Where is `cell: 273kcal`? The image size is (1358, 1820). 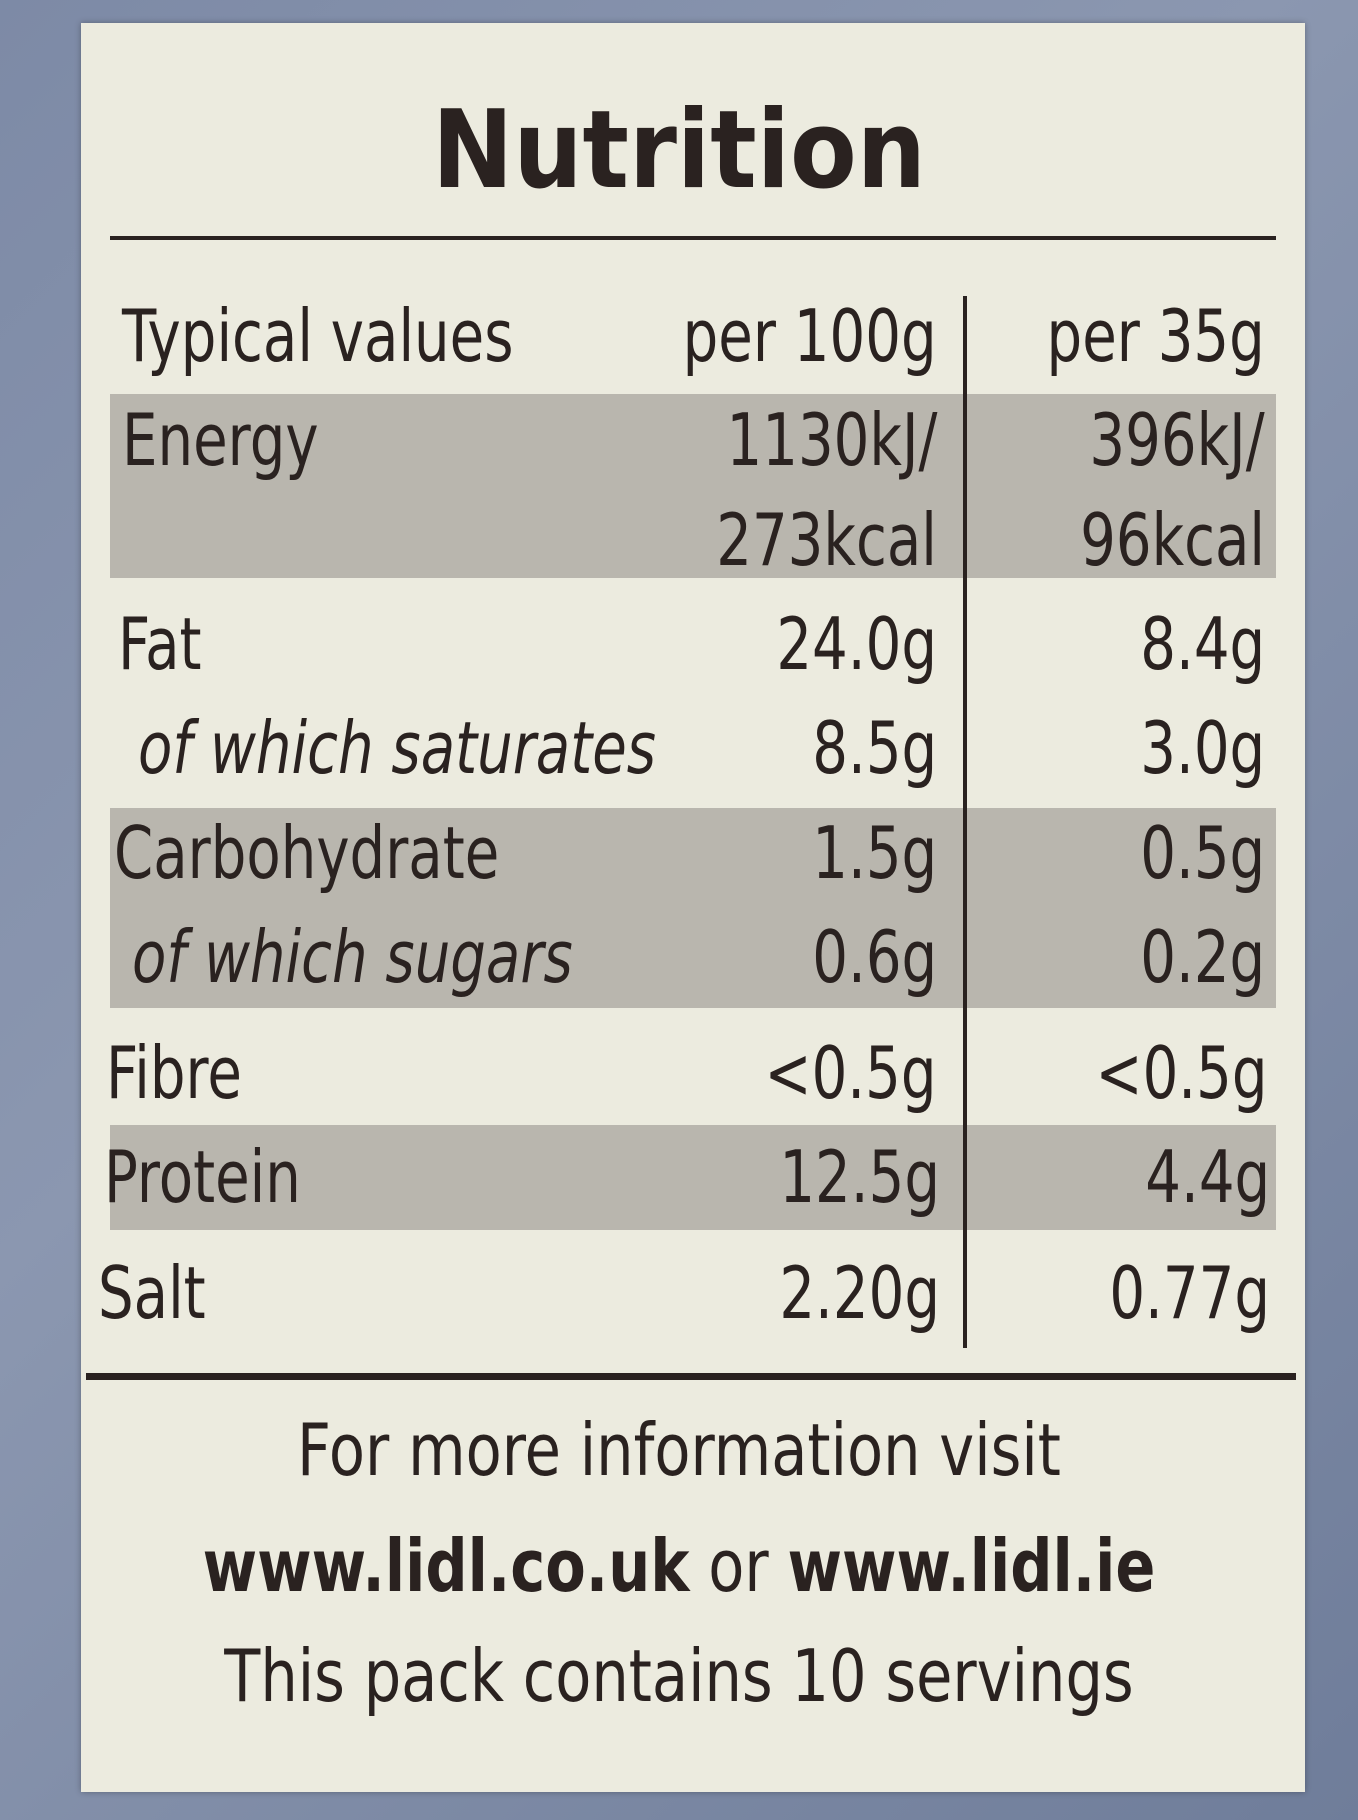 cell: 273kcal is located at coordinates (826, 540).